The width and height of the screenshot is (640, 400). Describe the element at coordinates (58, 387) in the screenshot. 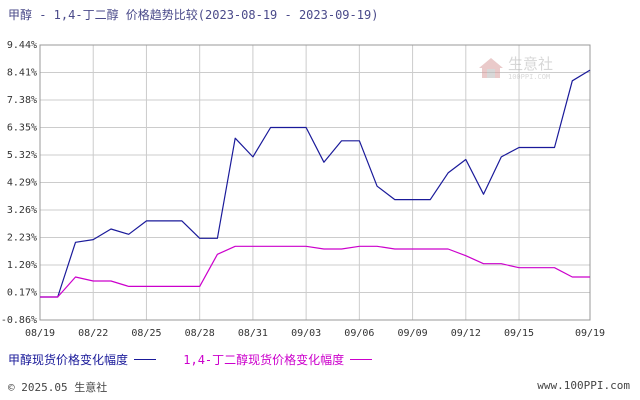

I see `footer-copyright: © 2025.05 生意社` at that location.